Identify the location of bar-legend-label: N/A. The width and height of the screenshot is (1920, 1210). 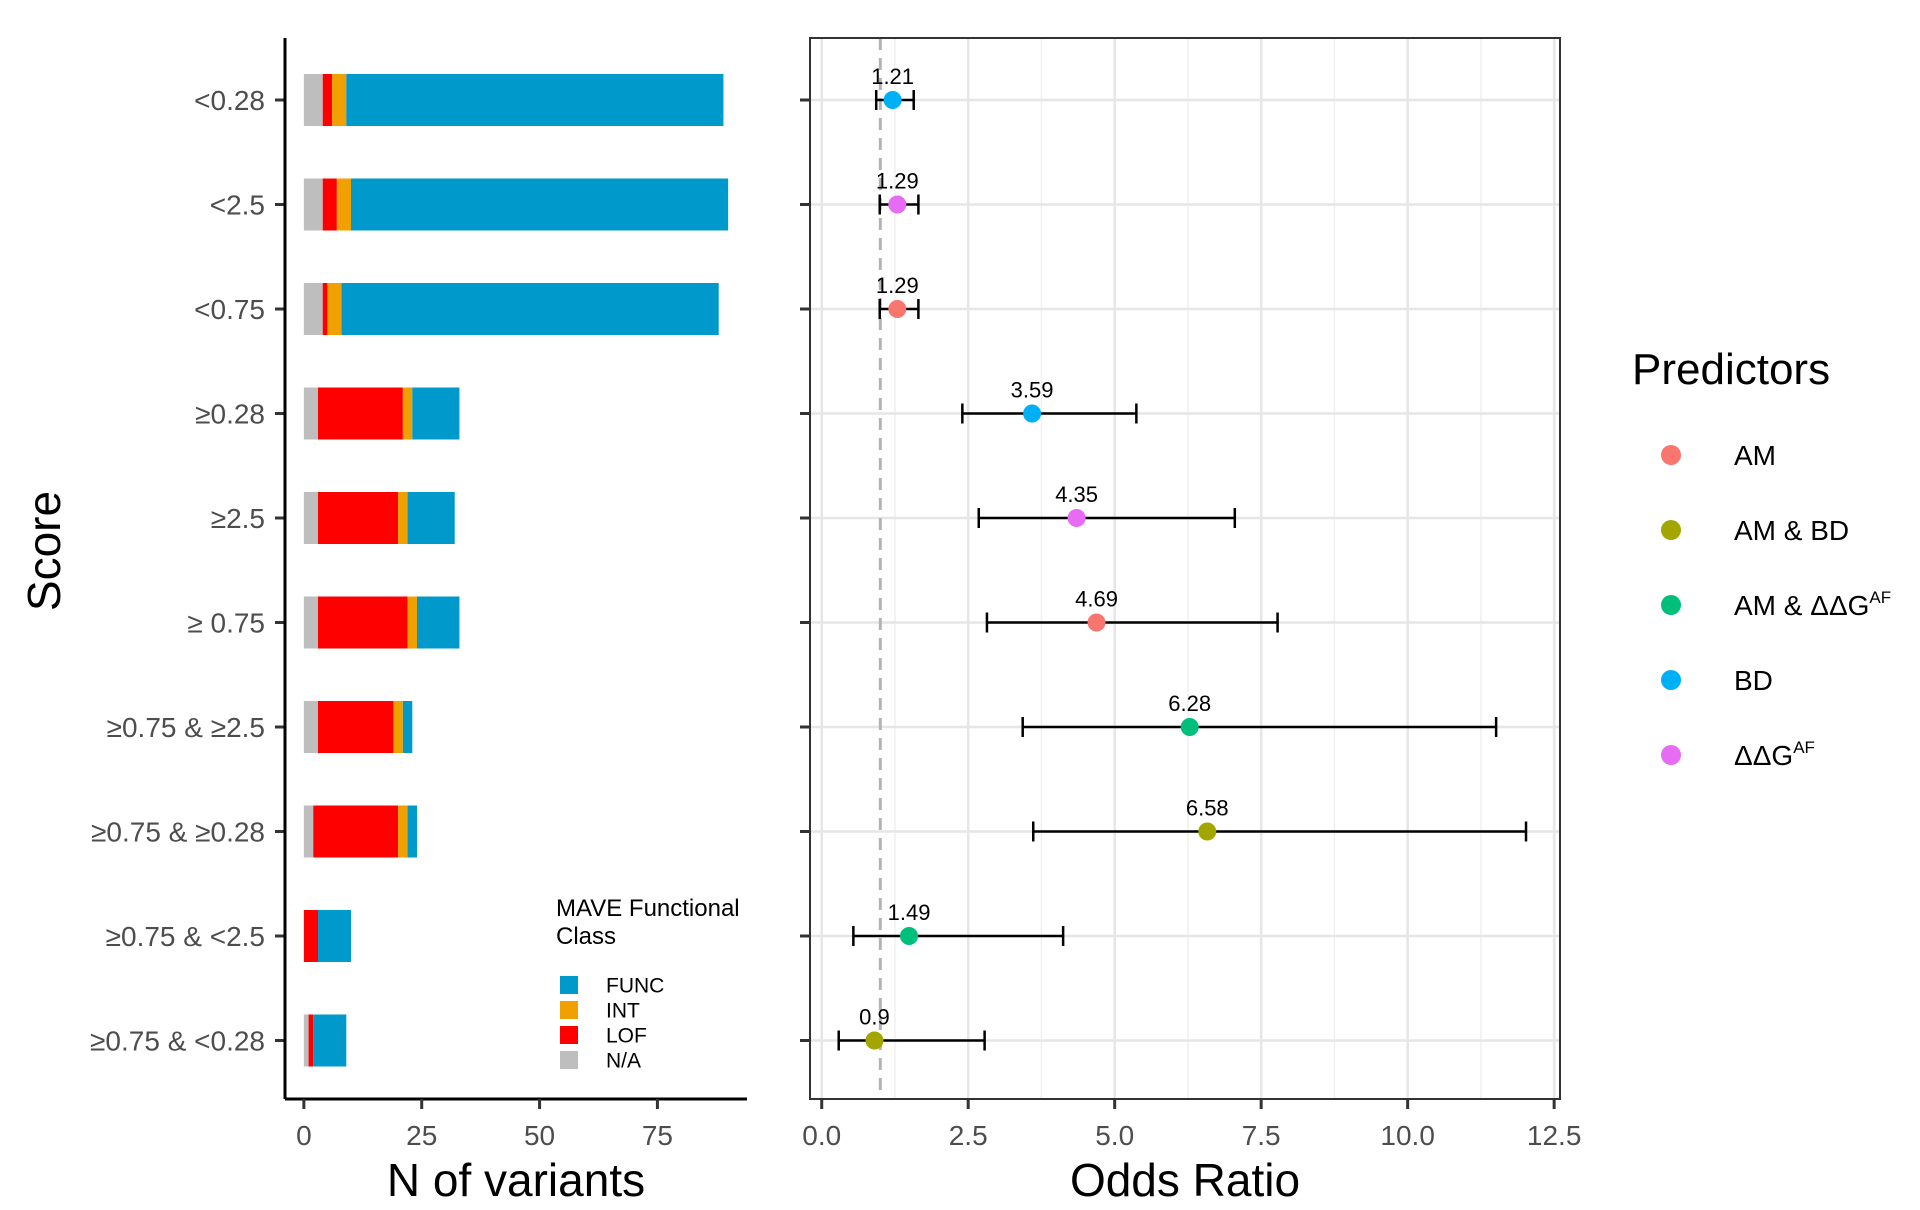
(623, 1060).